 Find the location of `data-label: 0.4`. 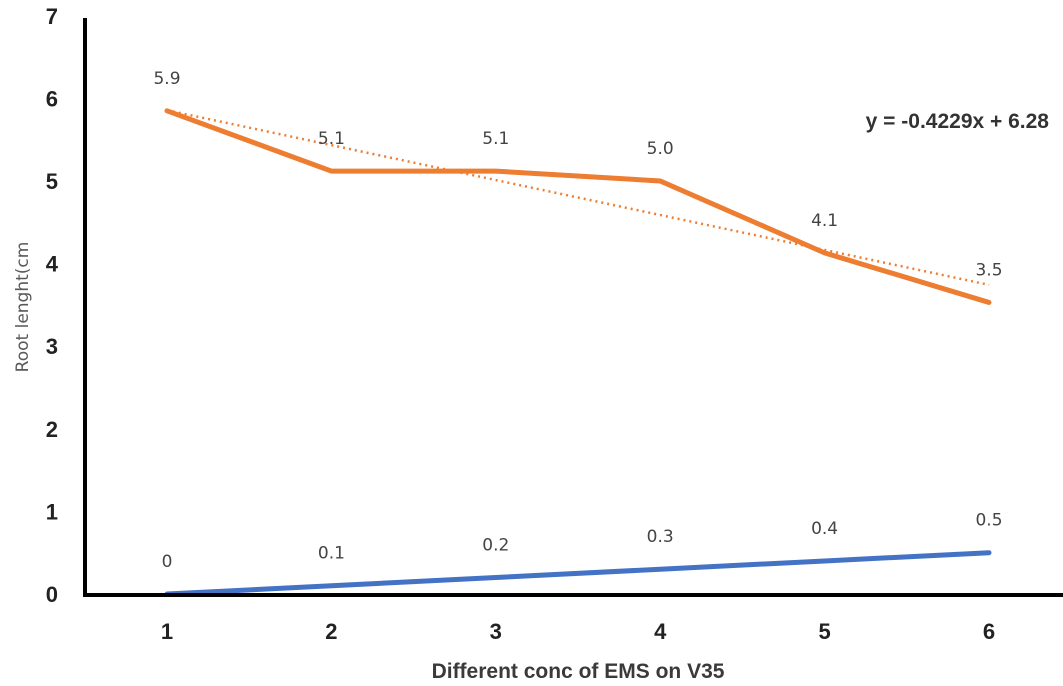

data-label: 0.4 is located at coordinates (824, 529).